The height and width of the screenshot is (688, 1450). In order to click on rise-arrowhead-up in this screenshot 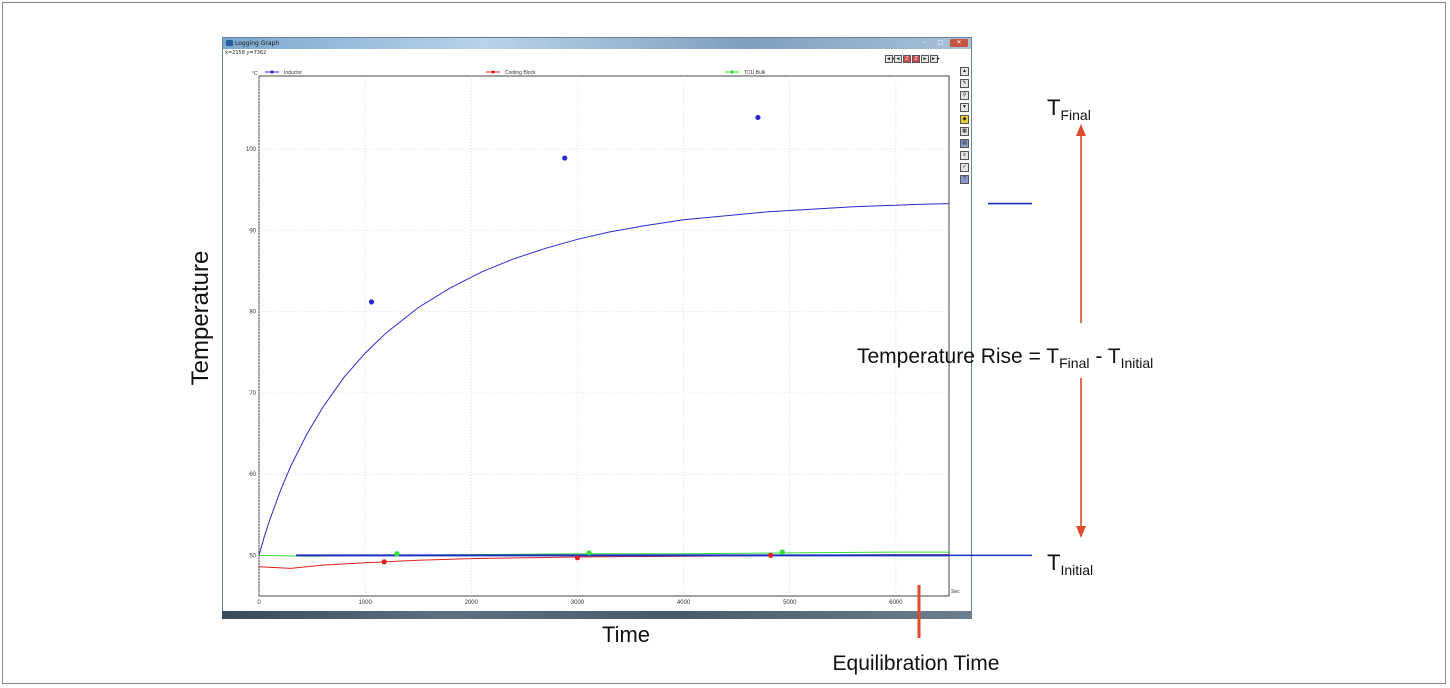, I will do `click(1081, 130)`.